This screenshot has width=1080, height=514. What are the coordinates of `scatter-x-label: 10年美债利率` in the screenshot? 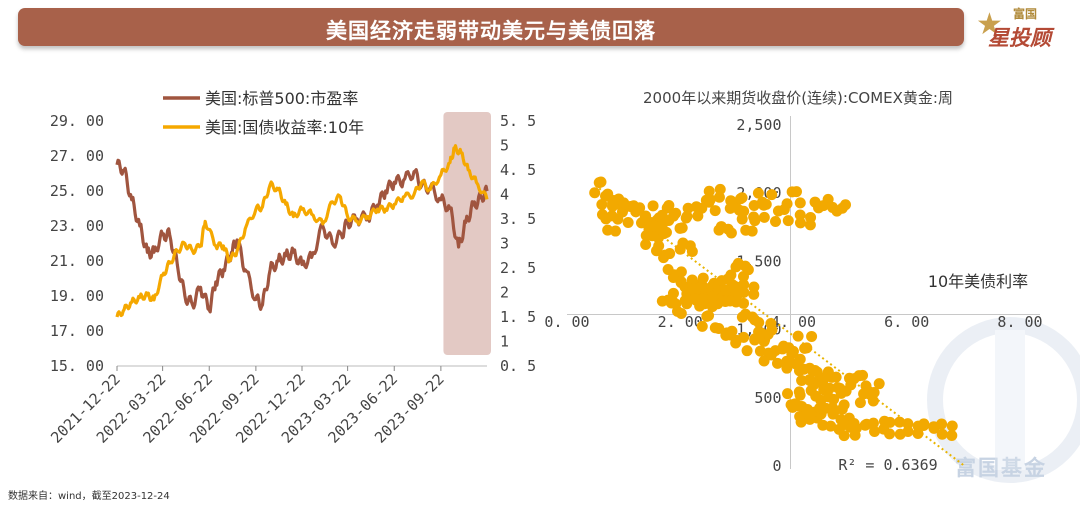 It's located at (978, 281).